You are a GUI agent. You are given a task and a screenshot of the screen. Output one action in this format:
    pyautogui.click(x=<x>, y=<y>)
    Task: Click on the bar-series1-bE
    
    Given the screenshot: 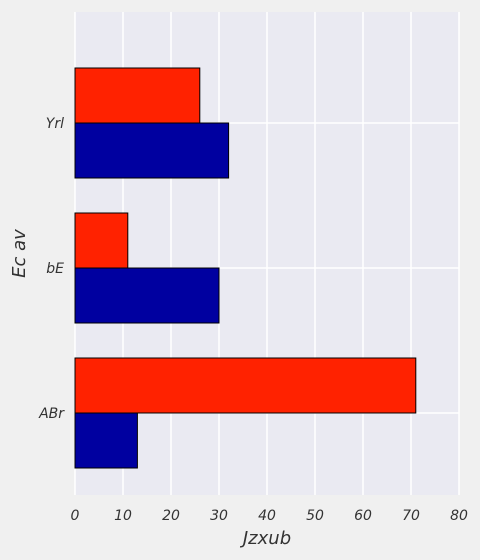 What is the action you would take?
    pyautogui.click(x=147, y=295)
    